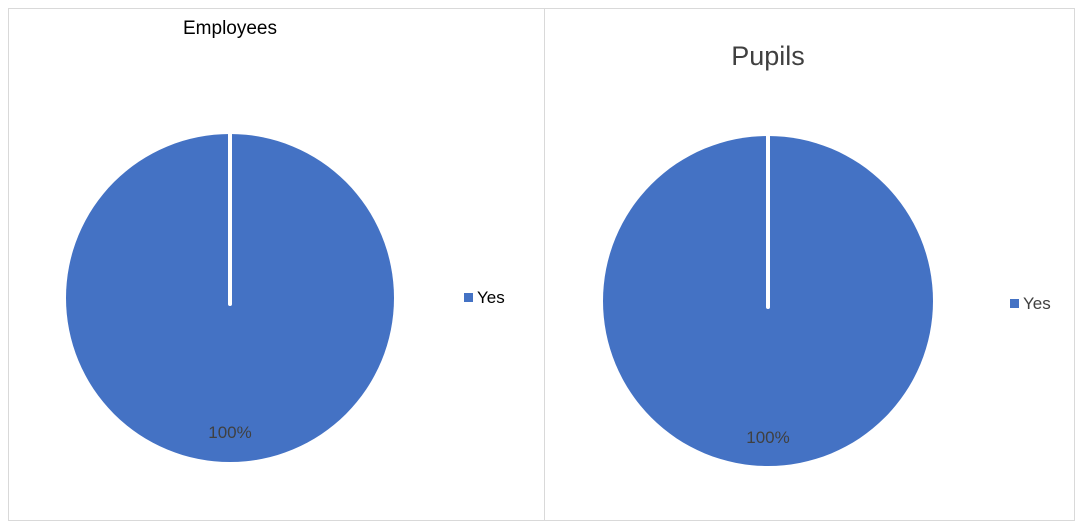  I want to click on chart-title: Pupils, so click(768, 56).